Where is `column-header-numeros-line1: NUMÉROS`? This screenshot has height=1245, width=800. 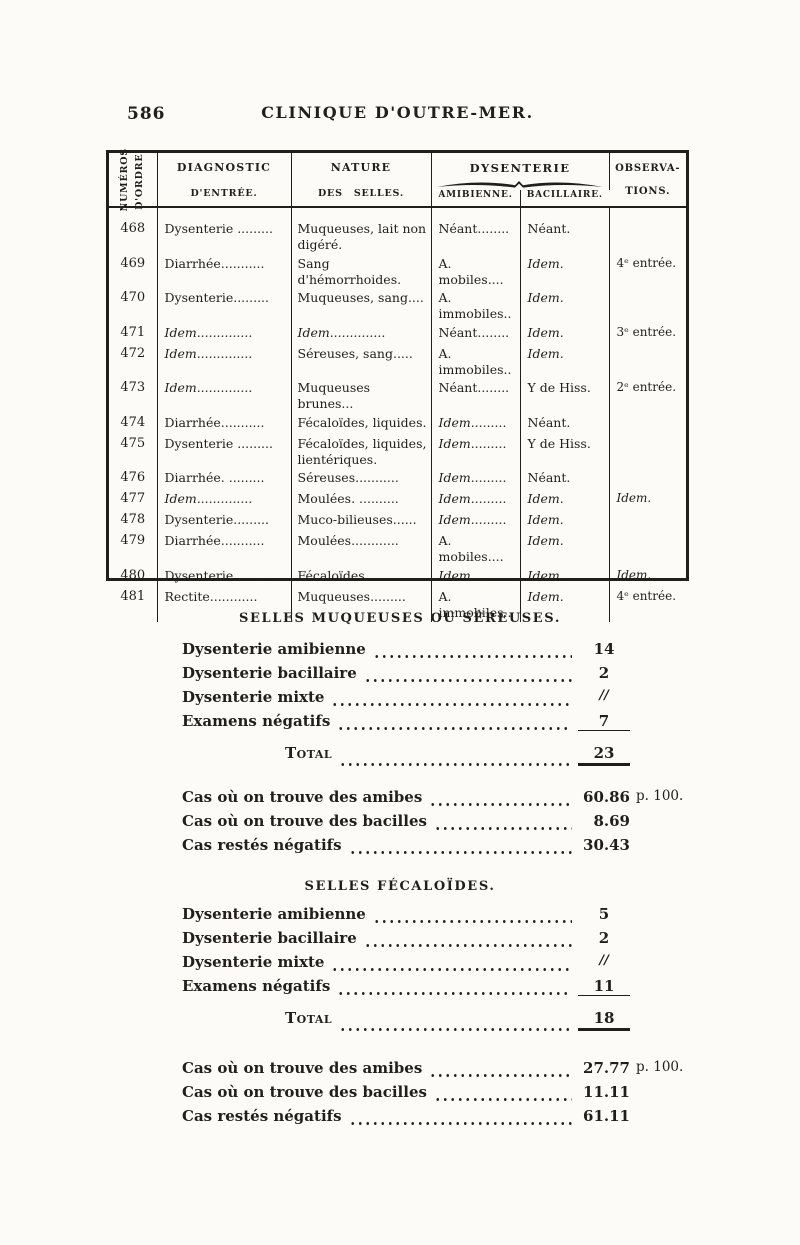
column-header-numeros-line1: NUMÉROS is located at coordinates (125, 179).